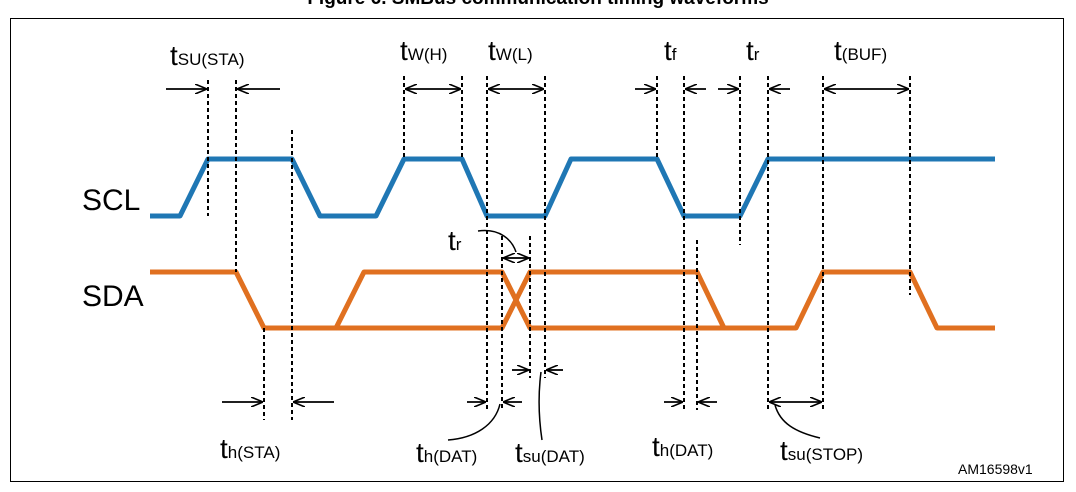  I want to click on t-h-dat-label-1: th(DAT), so click(446, 452).